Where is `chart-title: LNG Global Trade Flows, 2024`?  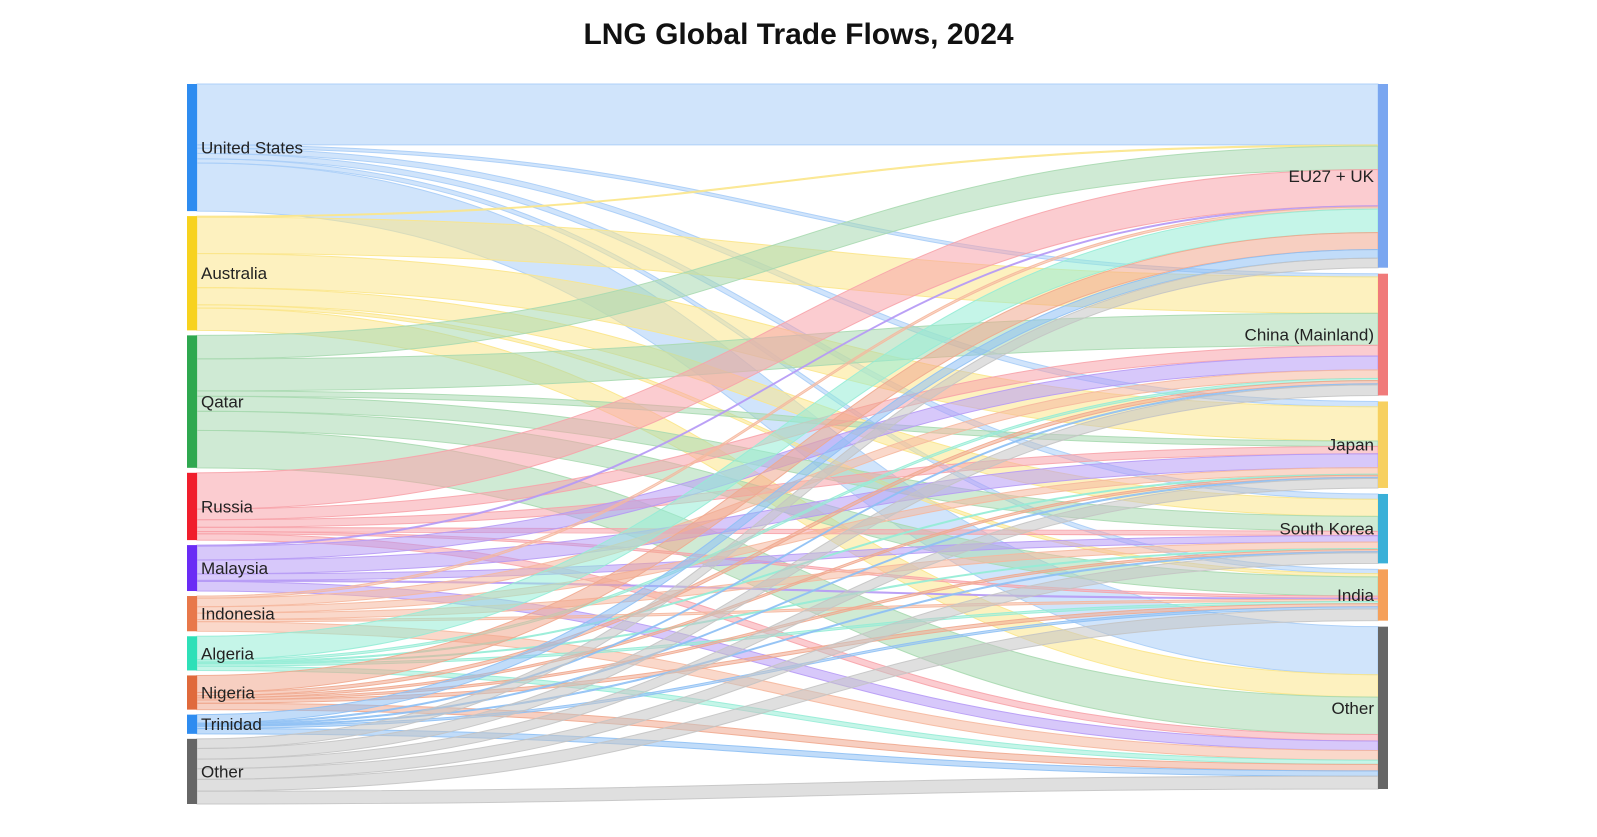 chart-title: LNG Global Trade Flows, 2024 is located at coordinates (798, 34).